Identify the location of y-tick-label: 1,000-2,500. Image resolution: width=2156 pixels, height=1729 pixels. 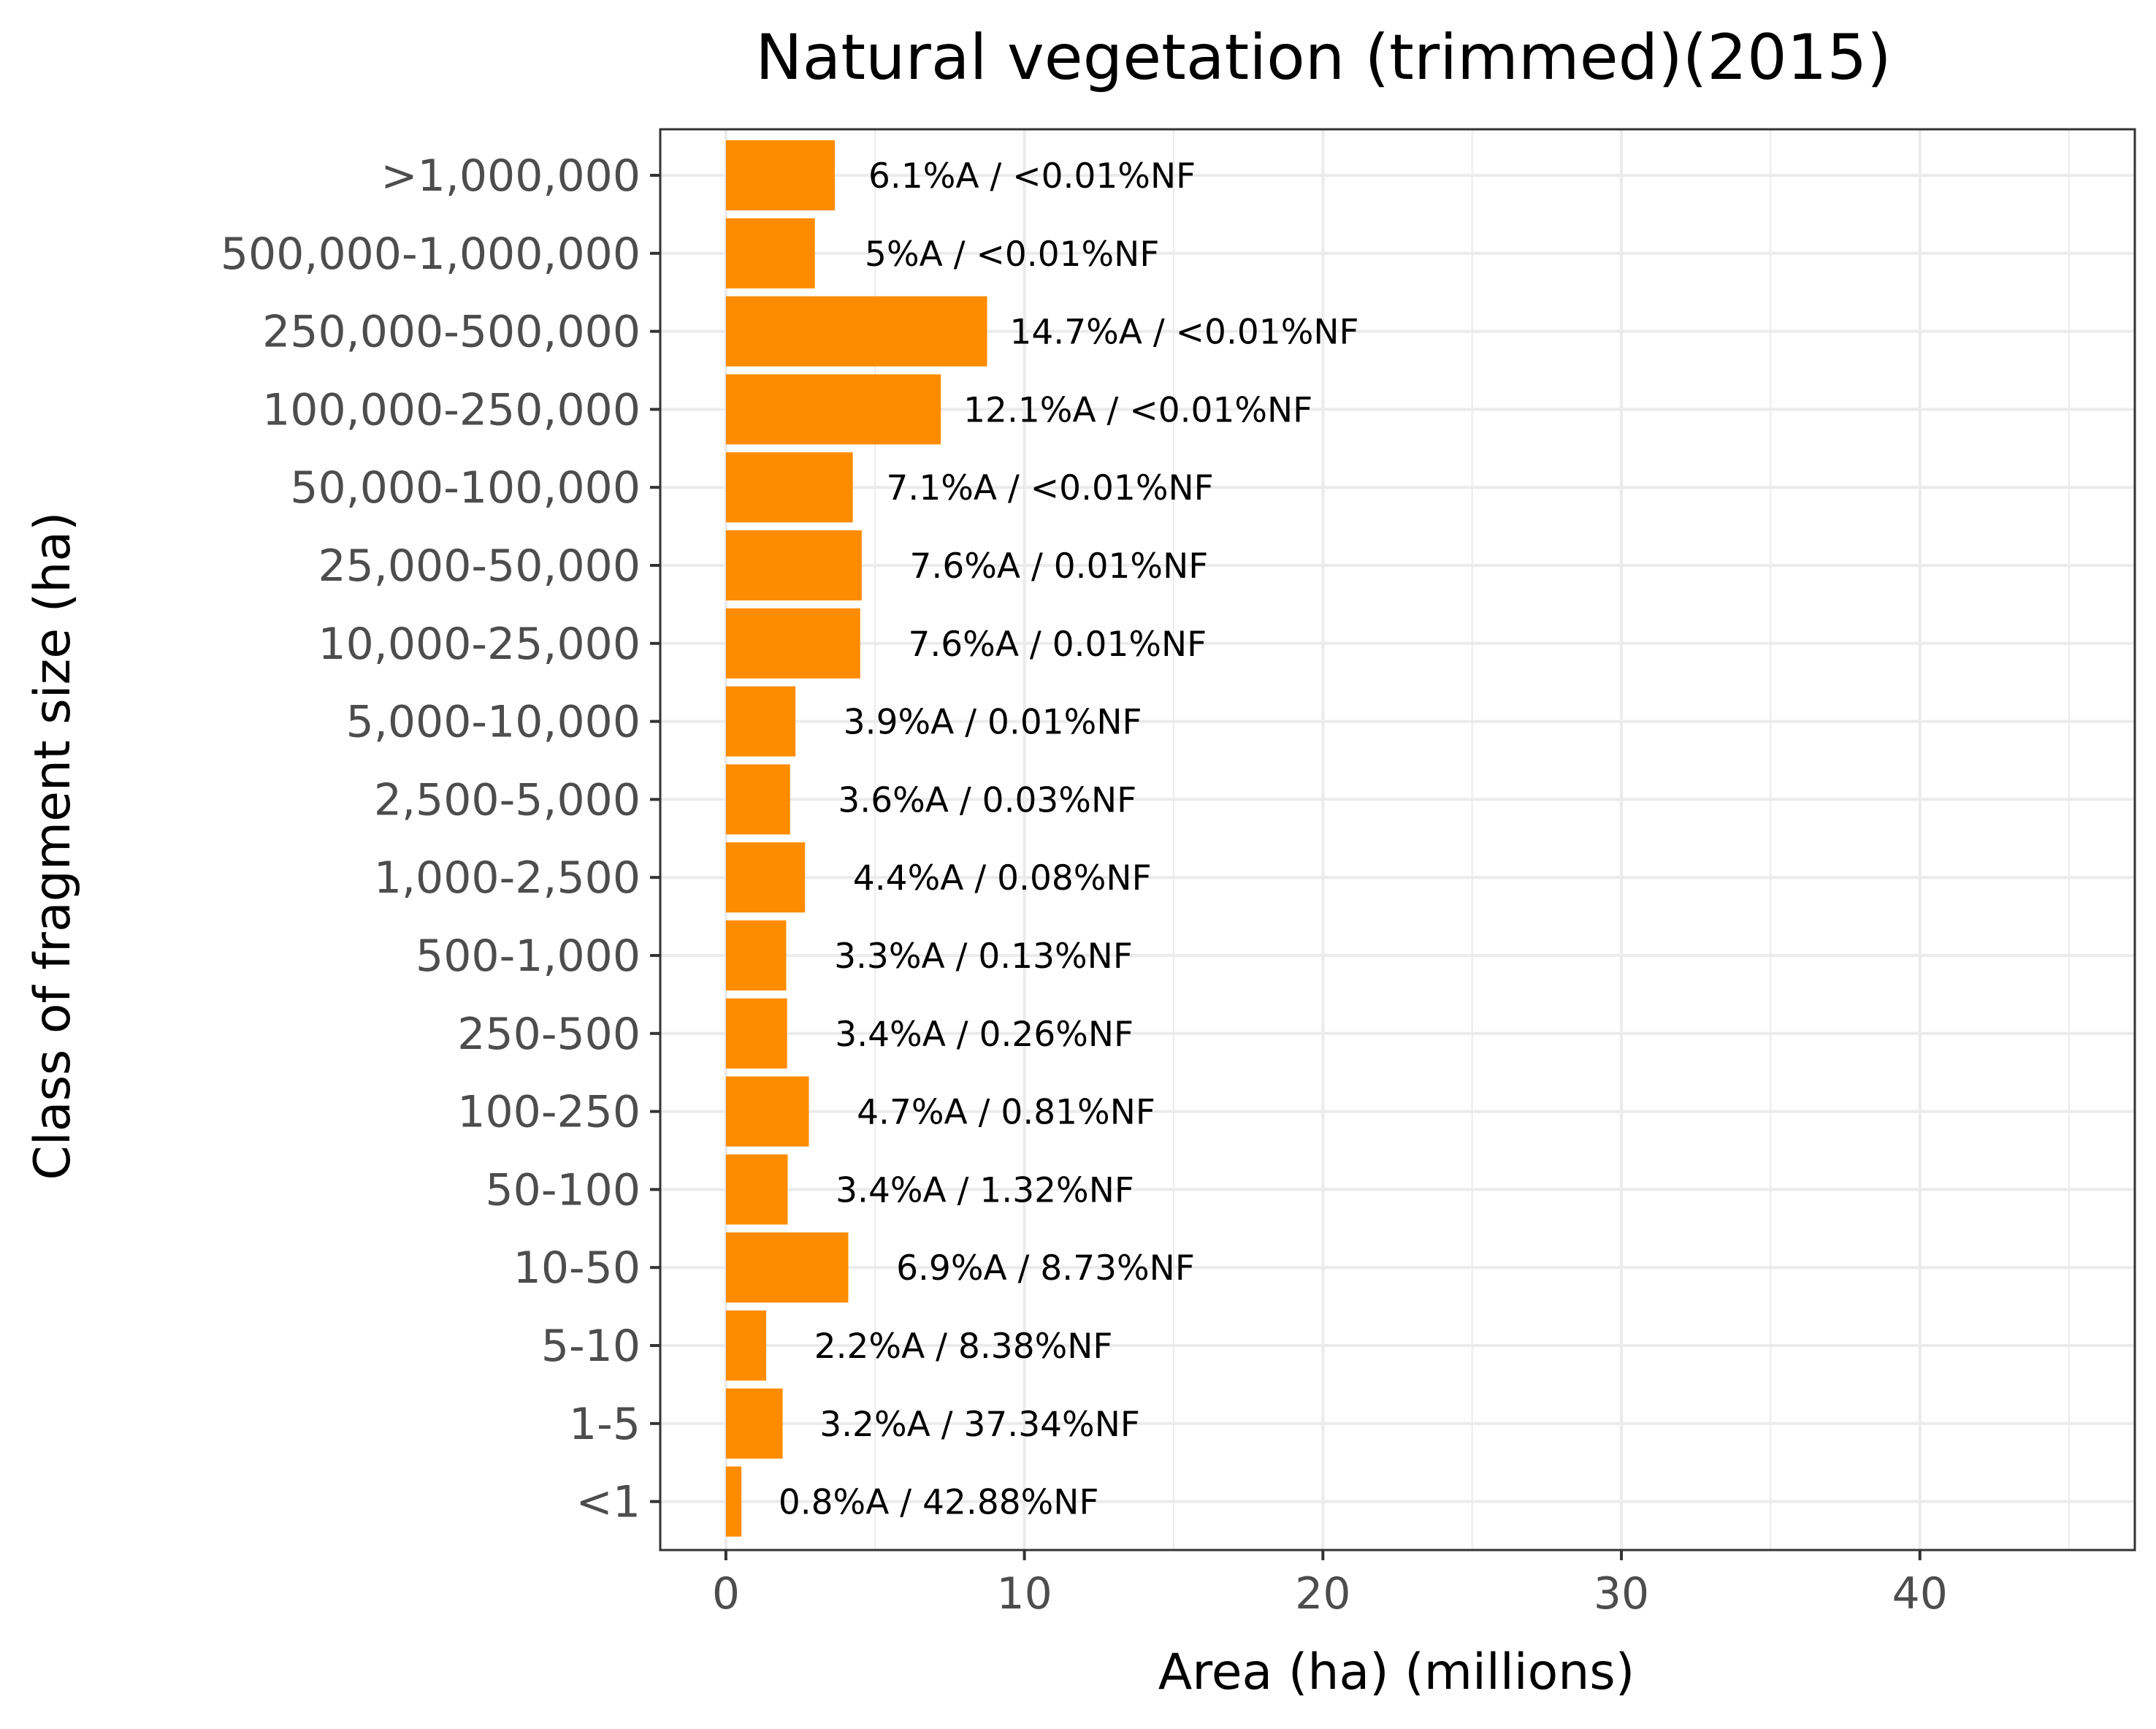
(508, 878).